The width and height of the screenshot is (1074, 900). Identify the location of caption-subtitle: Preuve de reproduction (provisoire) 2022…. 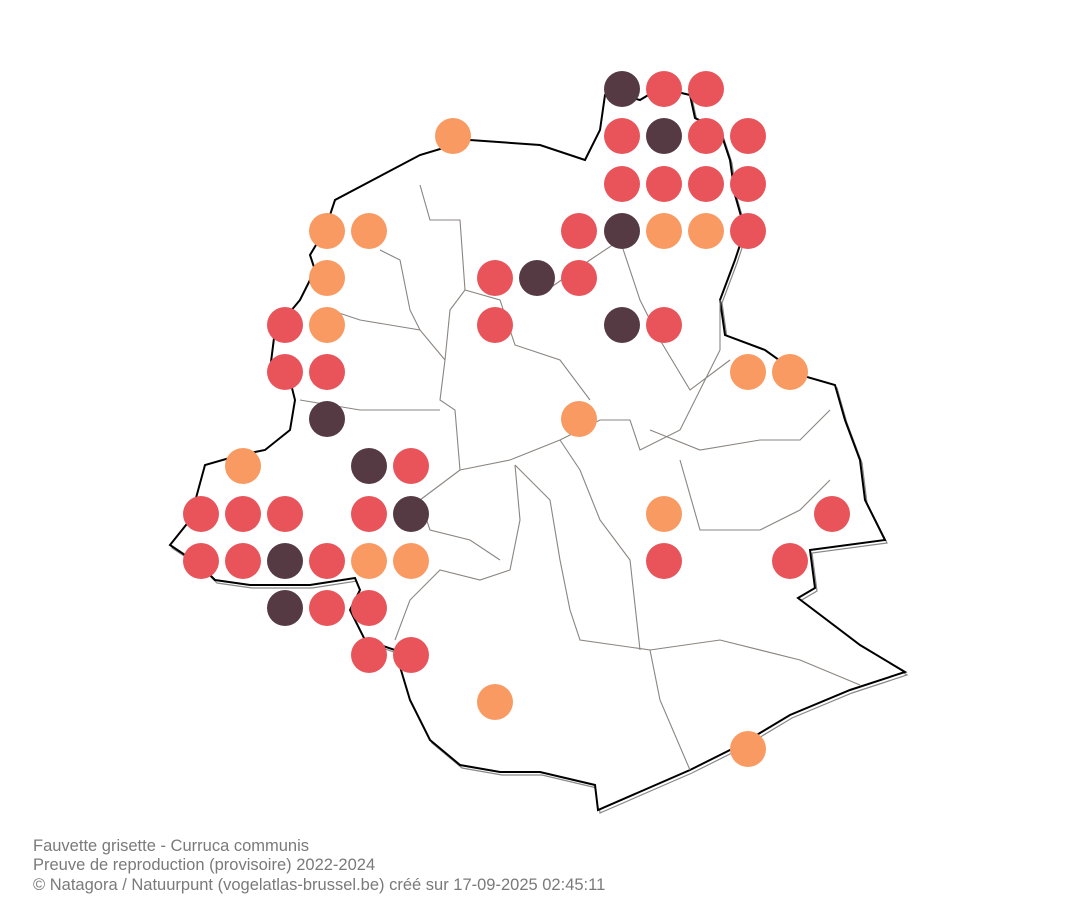
(204, 865).